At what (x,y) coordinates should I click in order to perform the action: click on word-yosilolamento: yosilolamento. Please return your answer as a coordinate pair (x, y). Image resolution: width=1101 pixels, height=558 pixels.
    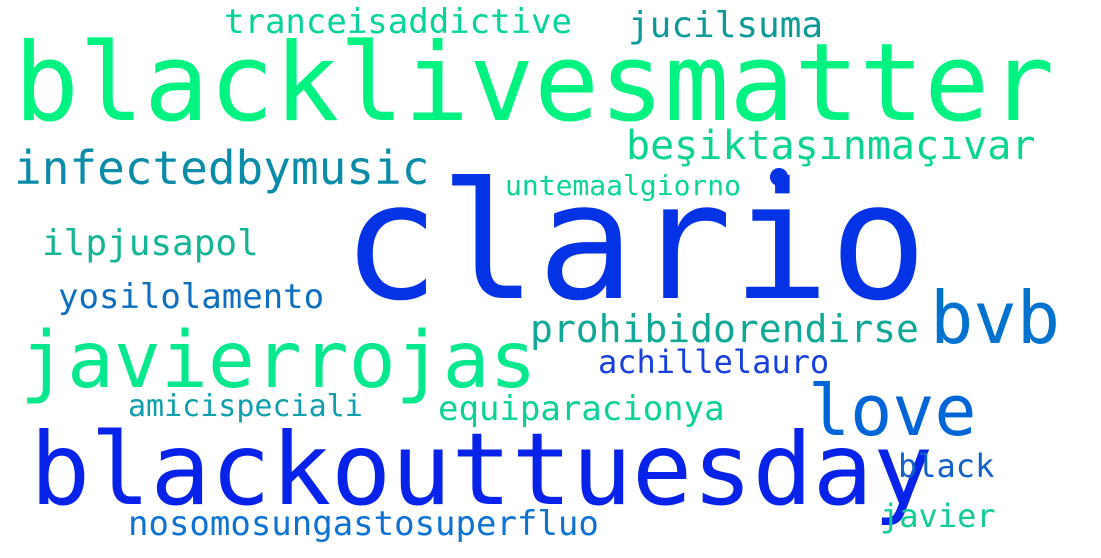
    Looking at the image, I should click on (191, 297).